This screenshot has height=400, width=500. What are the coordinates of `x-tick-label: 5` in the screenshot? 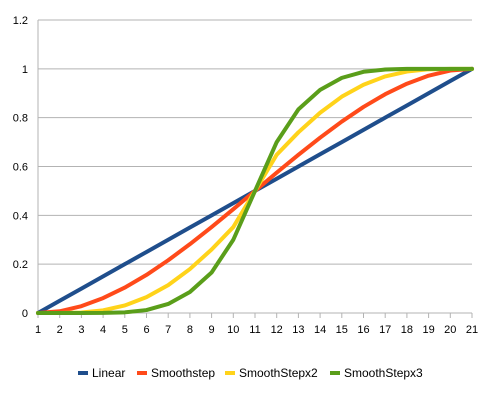 It's located at (125, 330).